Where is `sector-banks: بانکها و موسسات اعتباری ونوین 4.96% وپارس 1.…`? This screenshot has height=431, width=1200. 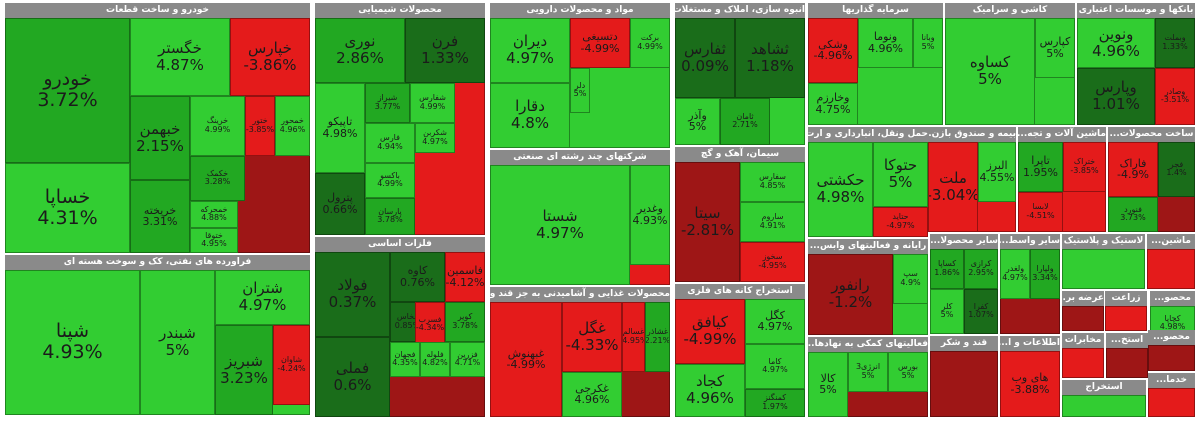 sector-banks: بانکها و موسسات اعتباری ونوین 4.96% وپارس 1.… is located at coordinates (1136, 64).